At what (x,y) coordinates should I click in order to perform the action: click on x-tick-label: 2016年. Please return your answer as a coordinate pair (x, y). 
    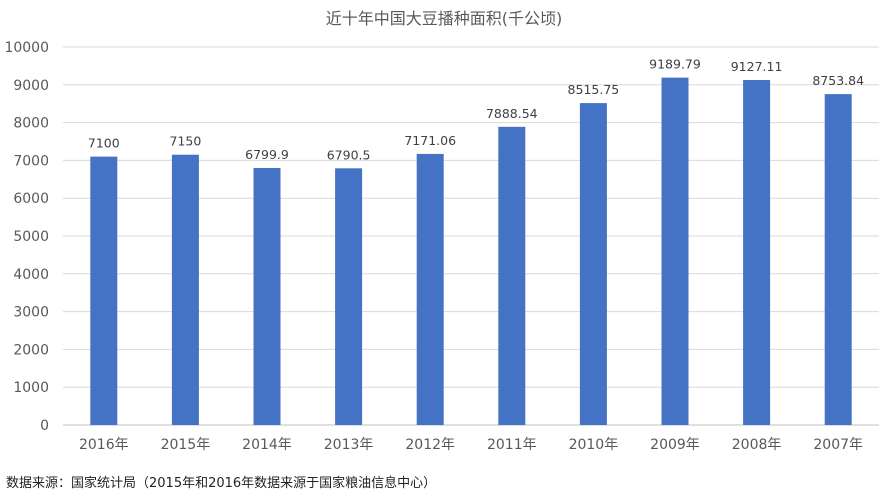
    Looking at the image, I should click on (104, 445).